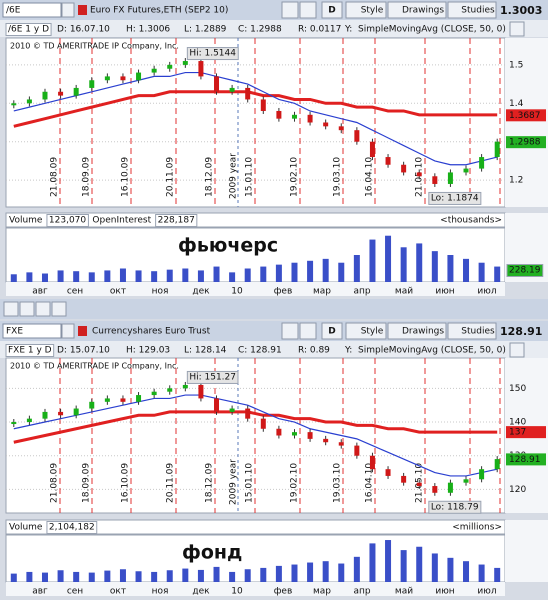 The image size is (548, 600). What do you see at coordinates (477, 528) in the screenshot?
I see `volume-unit: <millions>` at bounding box center [477, 528].